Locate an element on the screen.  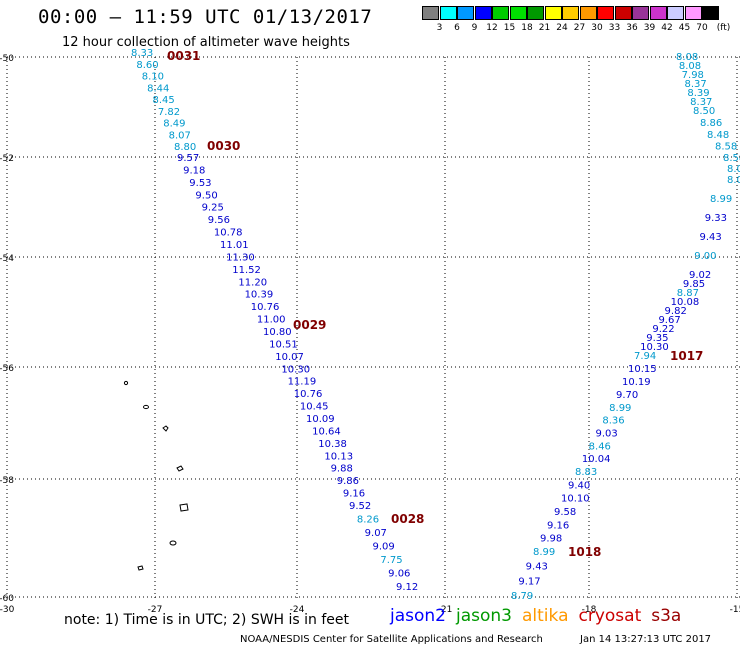
swh-value-label: 8.45 is located at coordinates (164, 100).